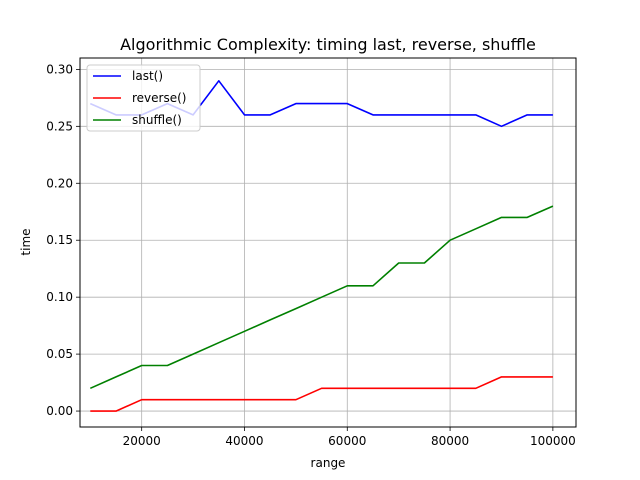  Describe the element at coordinates (59, 240) in the screenshot. I see `y-tick-label: 0.15` at that location.